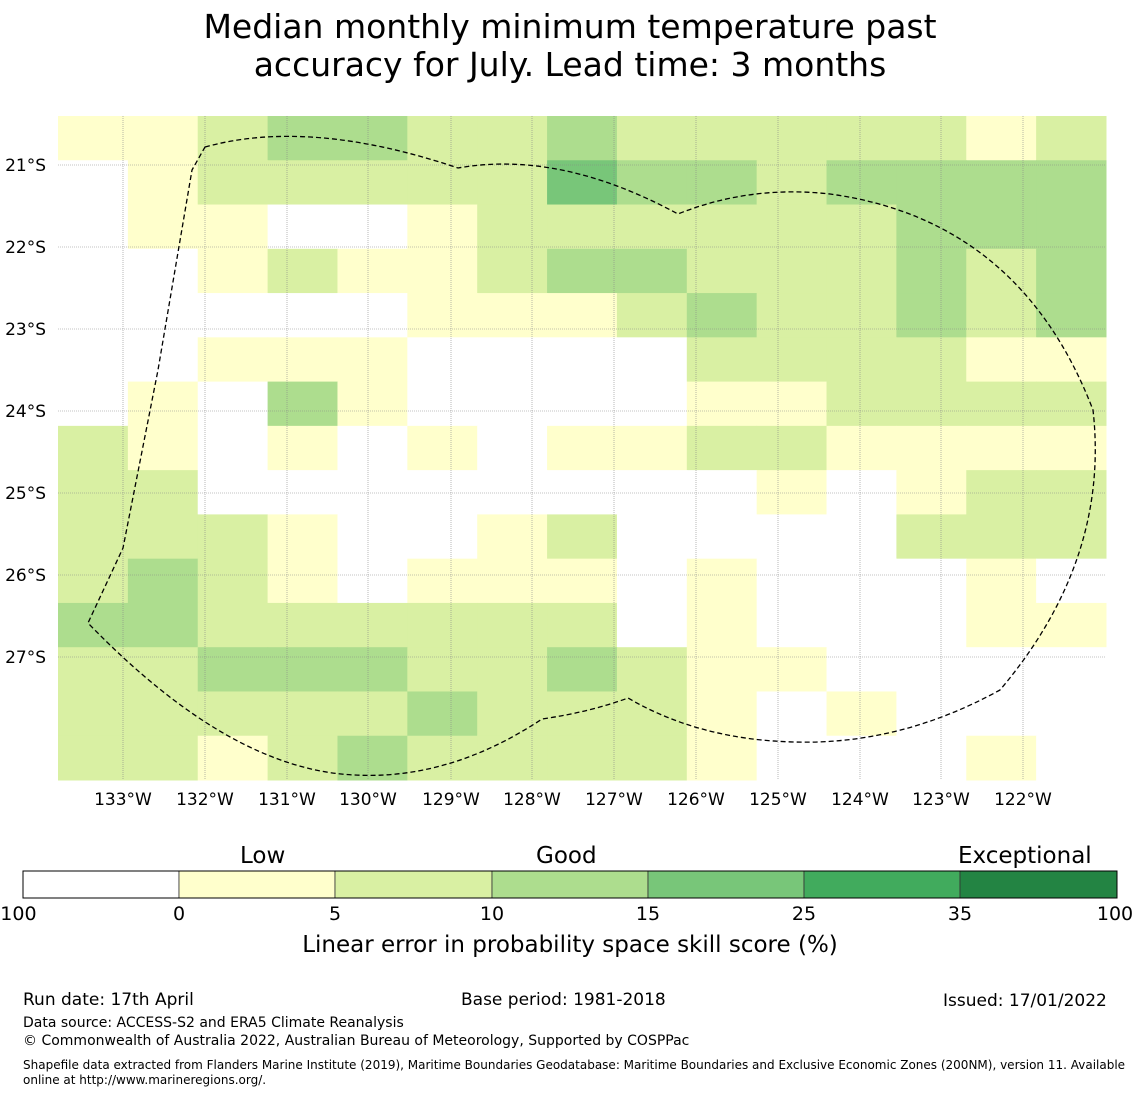  Describe the element at coordinates (804, 914) in the screenshot. I see `colorbar-tick: 25` at that location.